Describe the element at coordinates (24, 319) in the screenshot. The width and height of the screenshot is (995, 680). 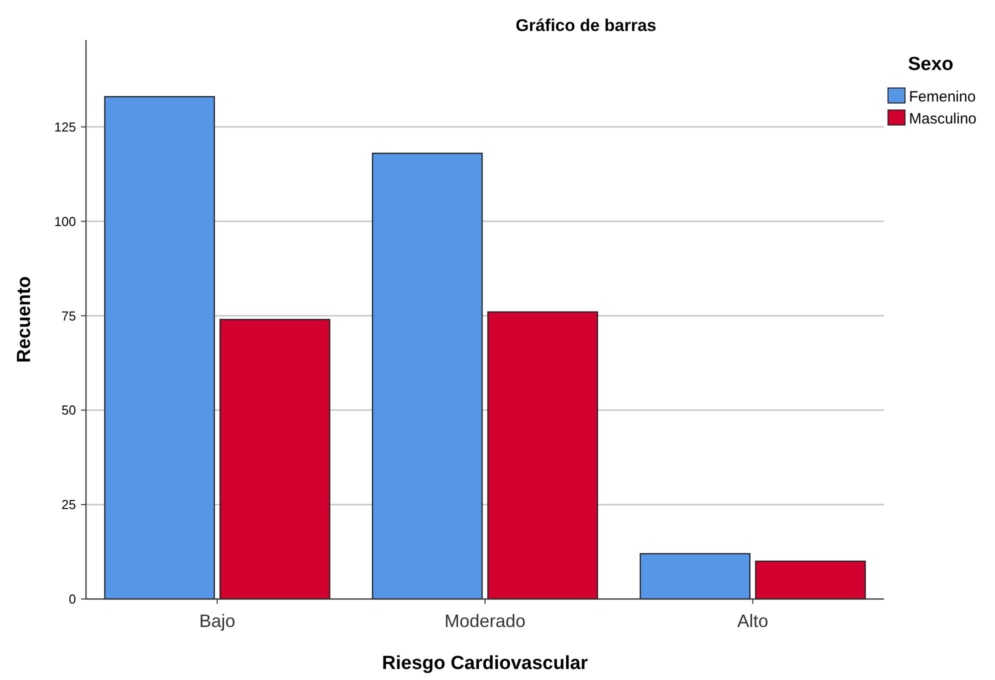
I see `y-axis-title: Recuento` at that location.